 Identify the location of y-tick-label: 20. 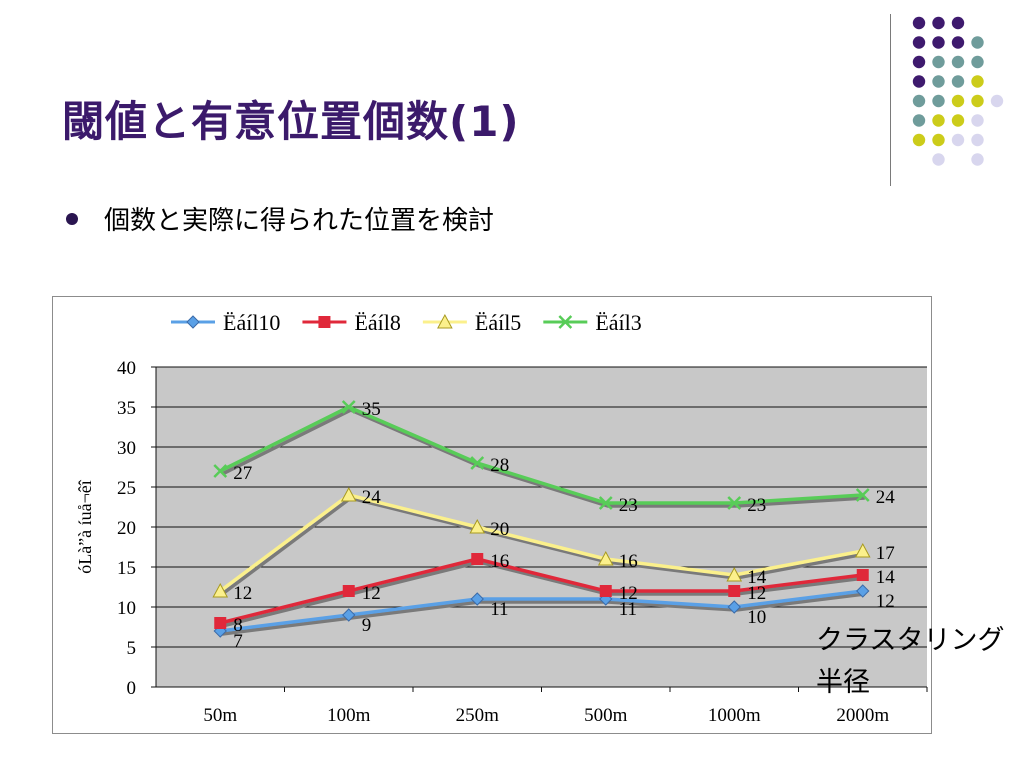
(126, 528).